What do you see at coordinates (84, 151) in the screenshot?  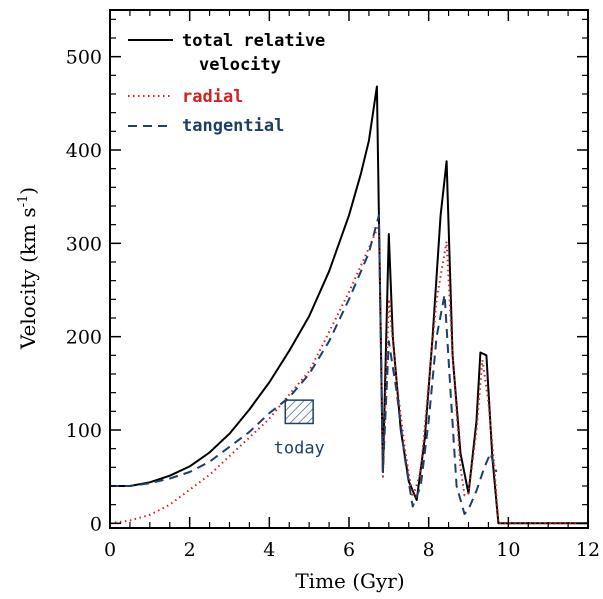 I see `y-tick-label: 400` at bounding box center [84, 151].